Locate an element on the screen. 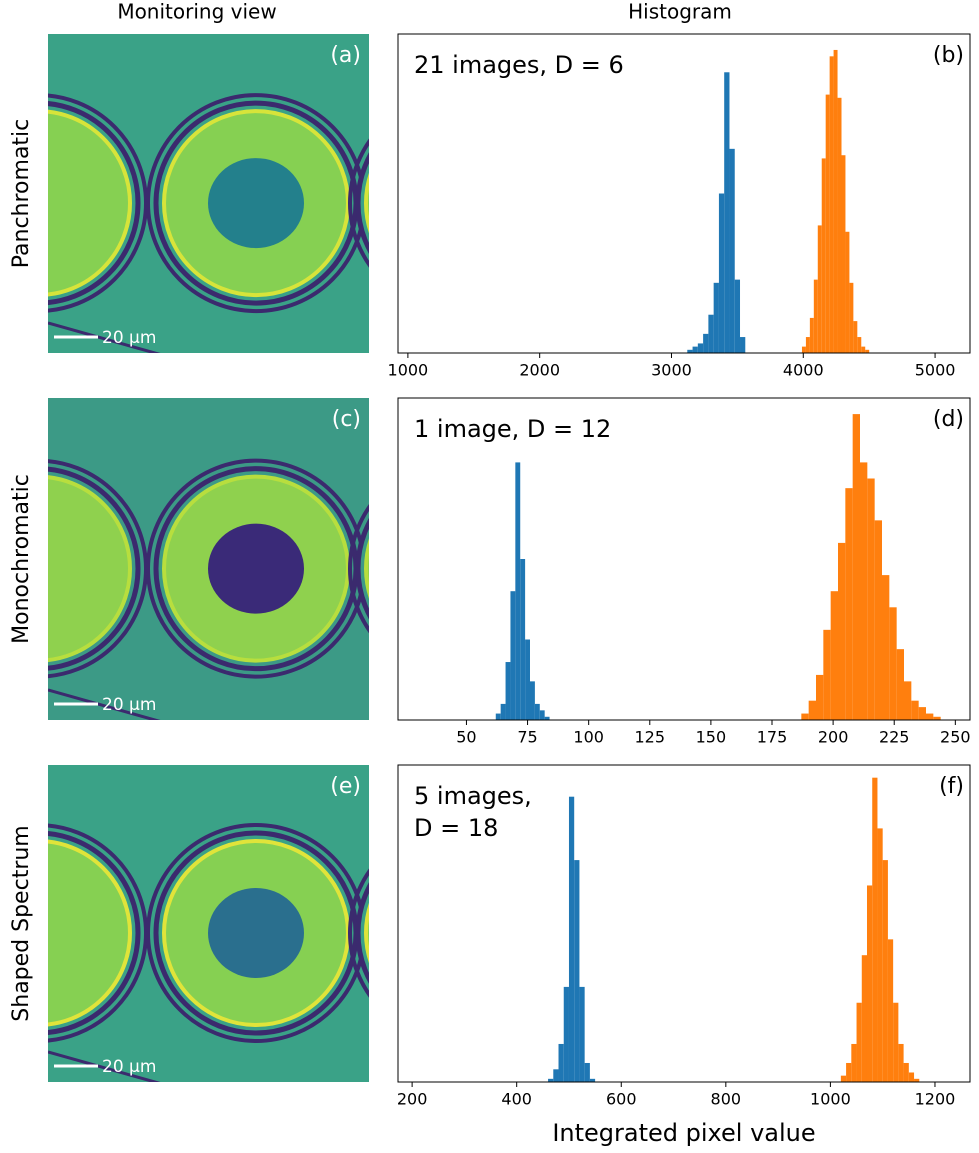 This screenshot has width=979, height=1153. x-tick-label: 125 is located at coordinates (650, 737).